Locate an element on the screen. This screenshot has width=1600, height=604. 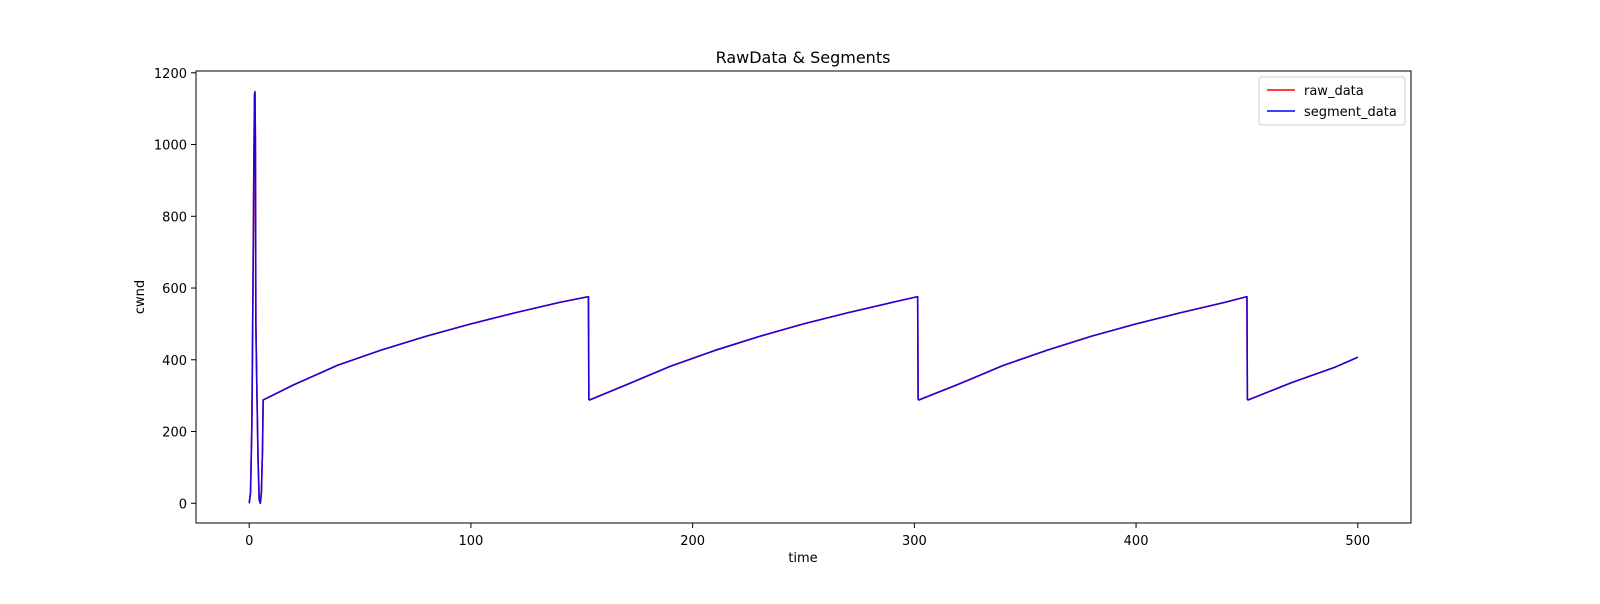
y-axis-label: cwnd is located at coordinates (140, 297).